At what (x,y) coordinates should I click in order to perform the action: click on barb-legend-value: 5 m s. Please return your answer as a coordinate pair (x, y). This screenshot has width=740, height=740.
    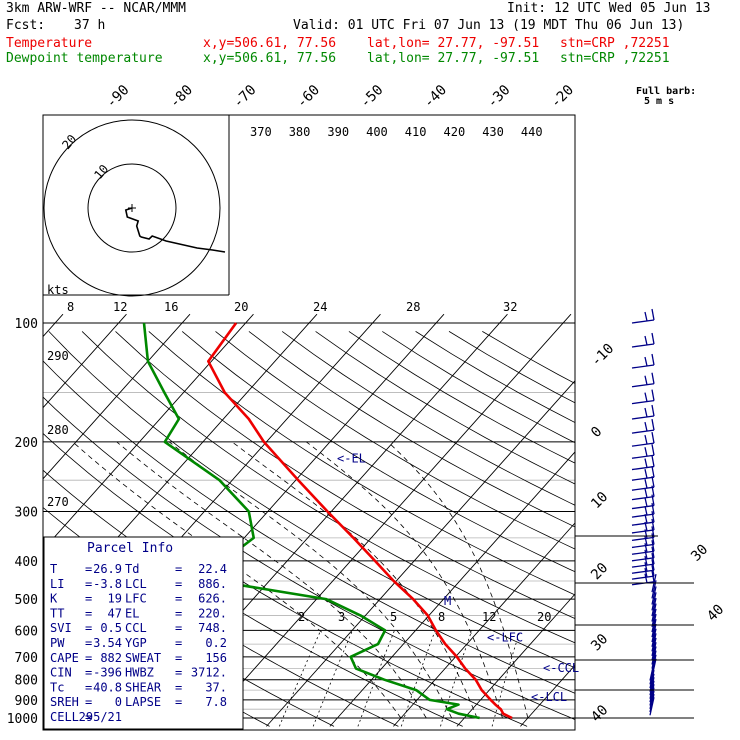
    Looking at the image, I should click on (659, 101).